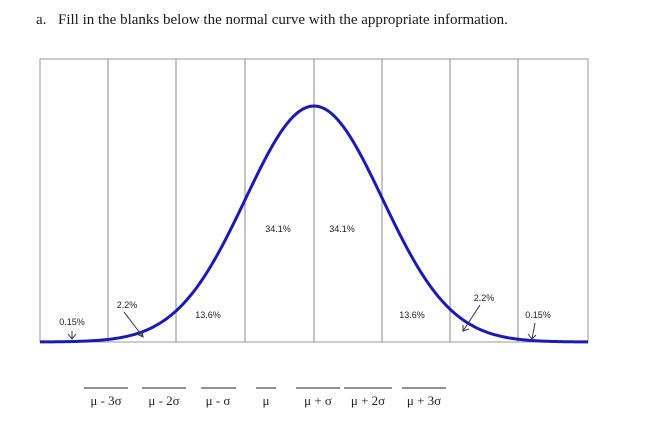  What do you see at coordinates (278, 229) in the screenshot?
I see `label-center-left: 34.1%` at bounding box center [278, 229].